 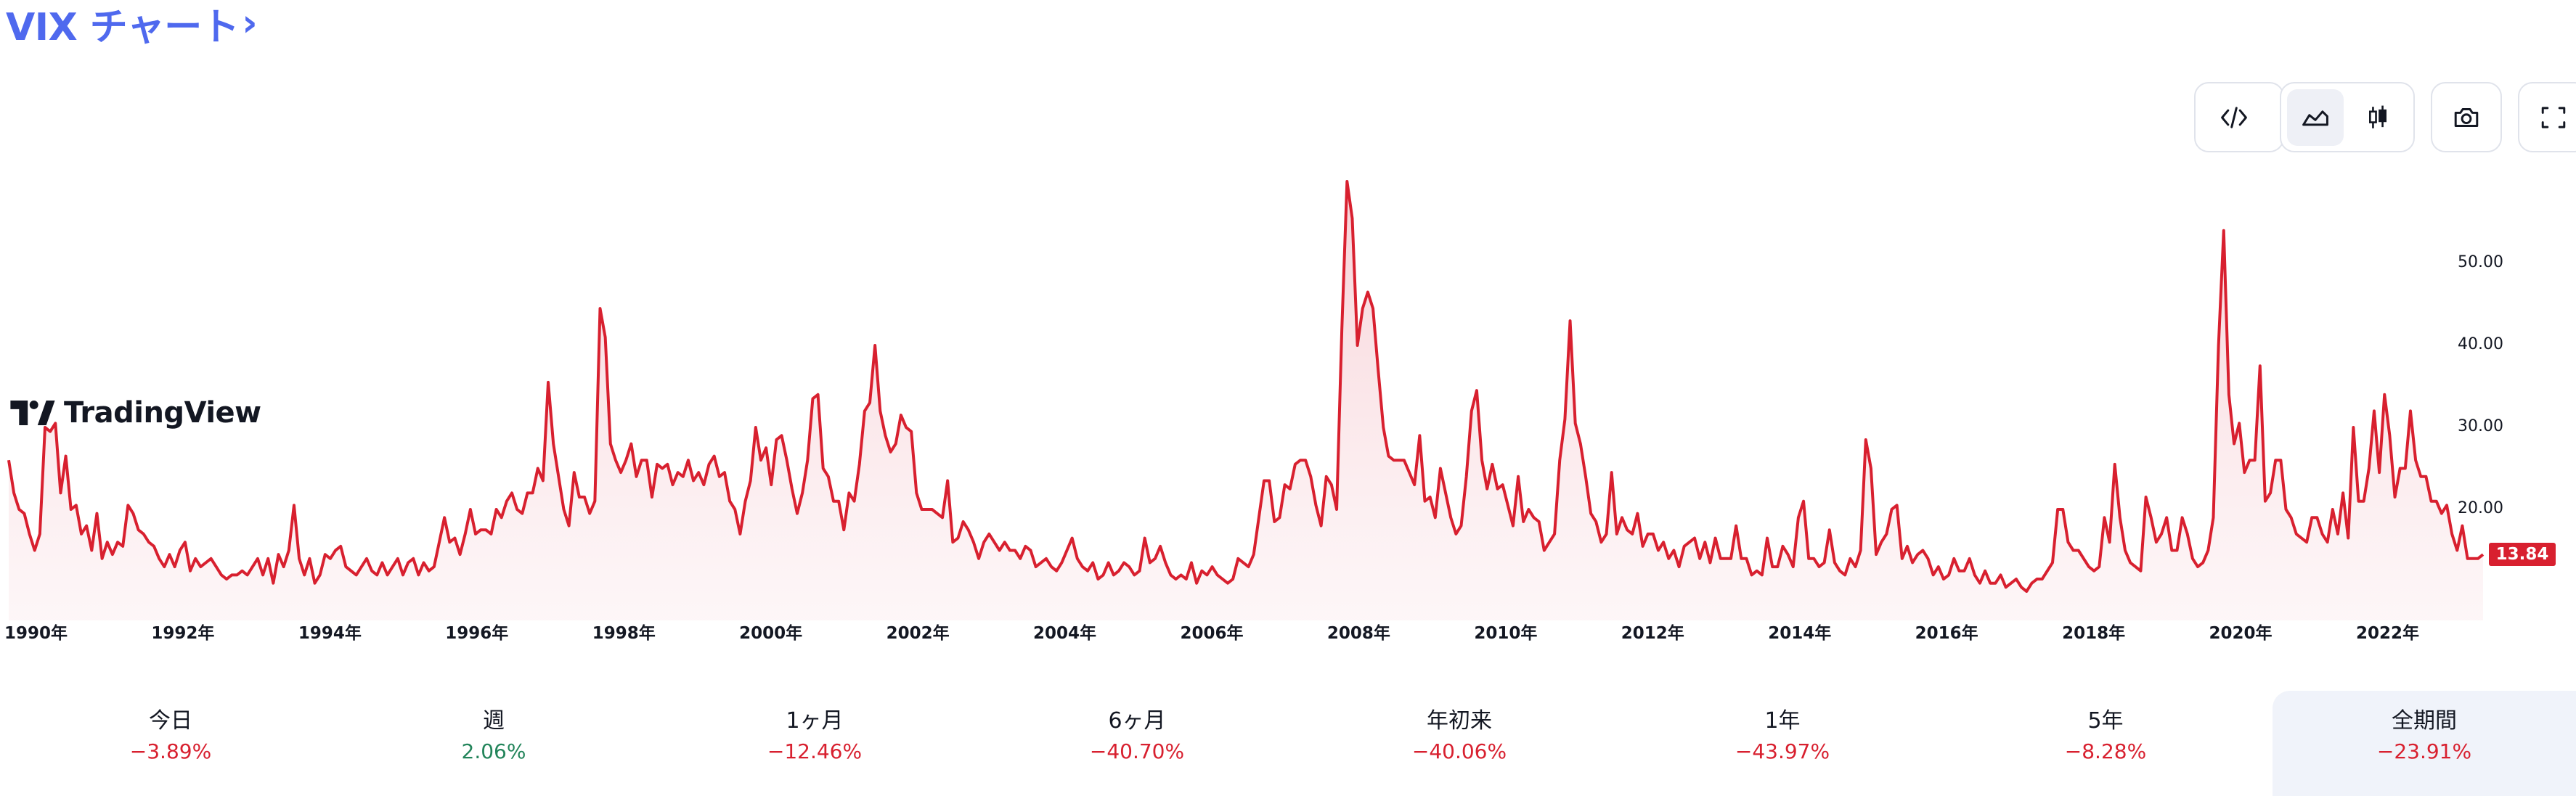 What do you see at coordinates (2480, 508) in the screenshot?
I see `y-tick-label: 20.00` at bounding box center [2480, 508].